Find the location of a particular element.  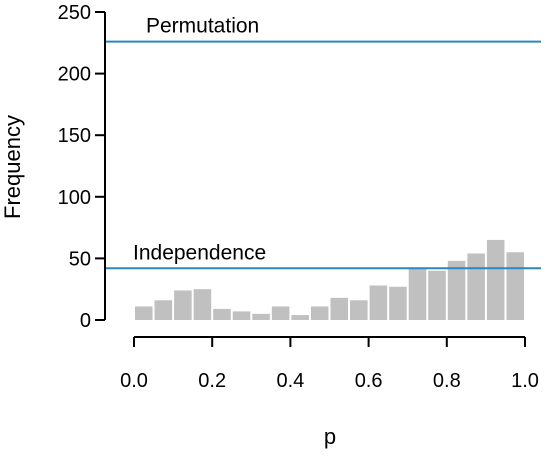

x-tick-label: 0.0 is located at coordinates (134, 381).